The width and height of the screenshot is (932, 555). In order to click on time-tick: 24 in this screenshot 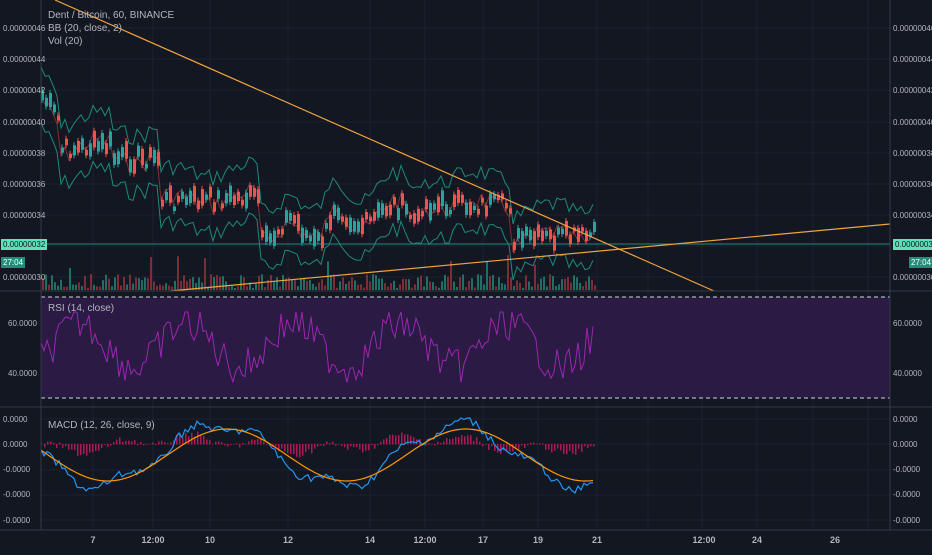, I will do `click(757, 540)`.